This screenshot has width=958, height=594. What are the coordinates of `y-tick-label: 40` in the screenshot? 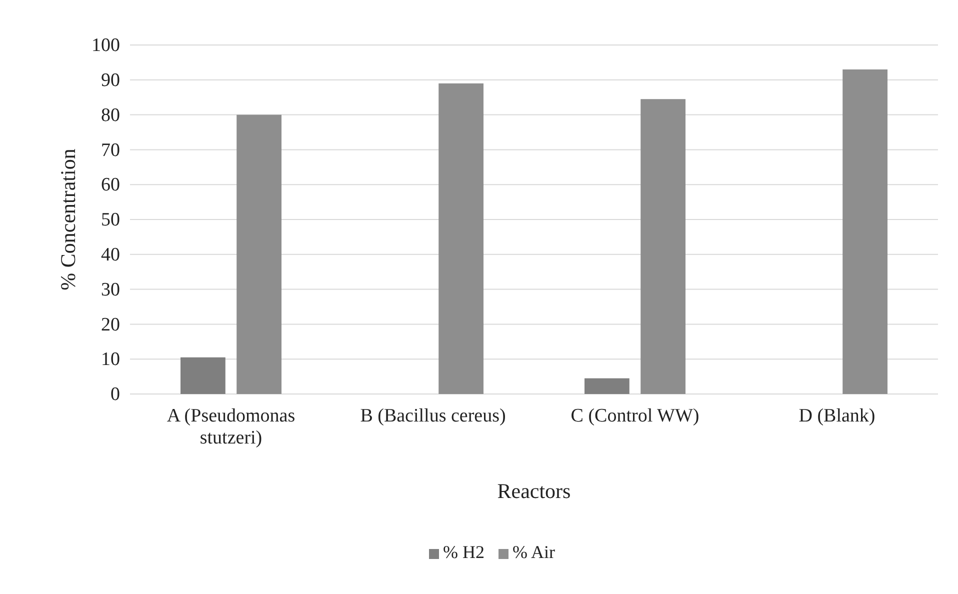 It's located at (110, 255).